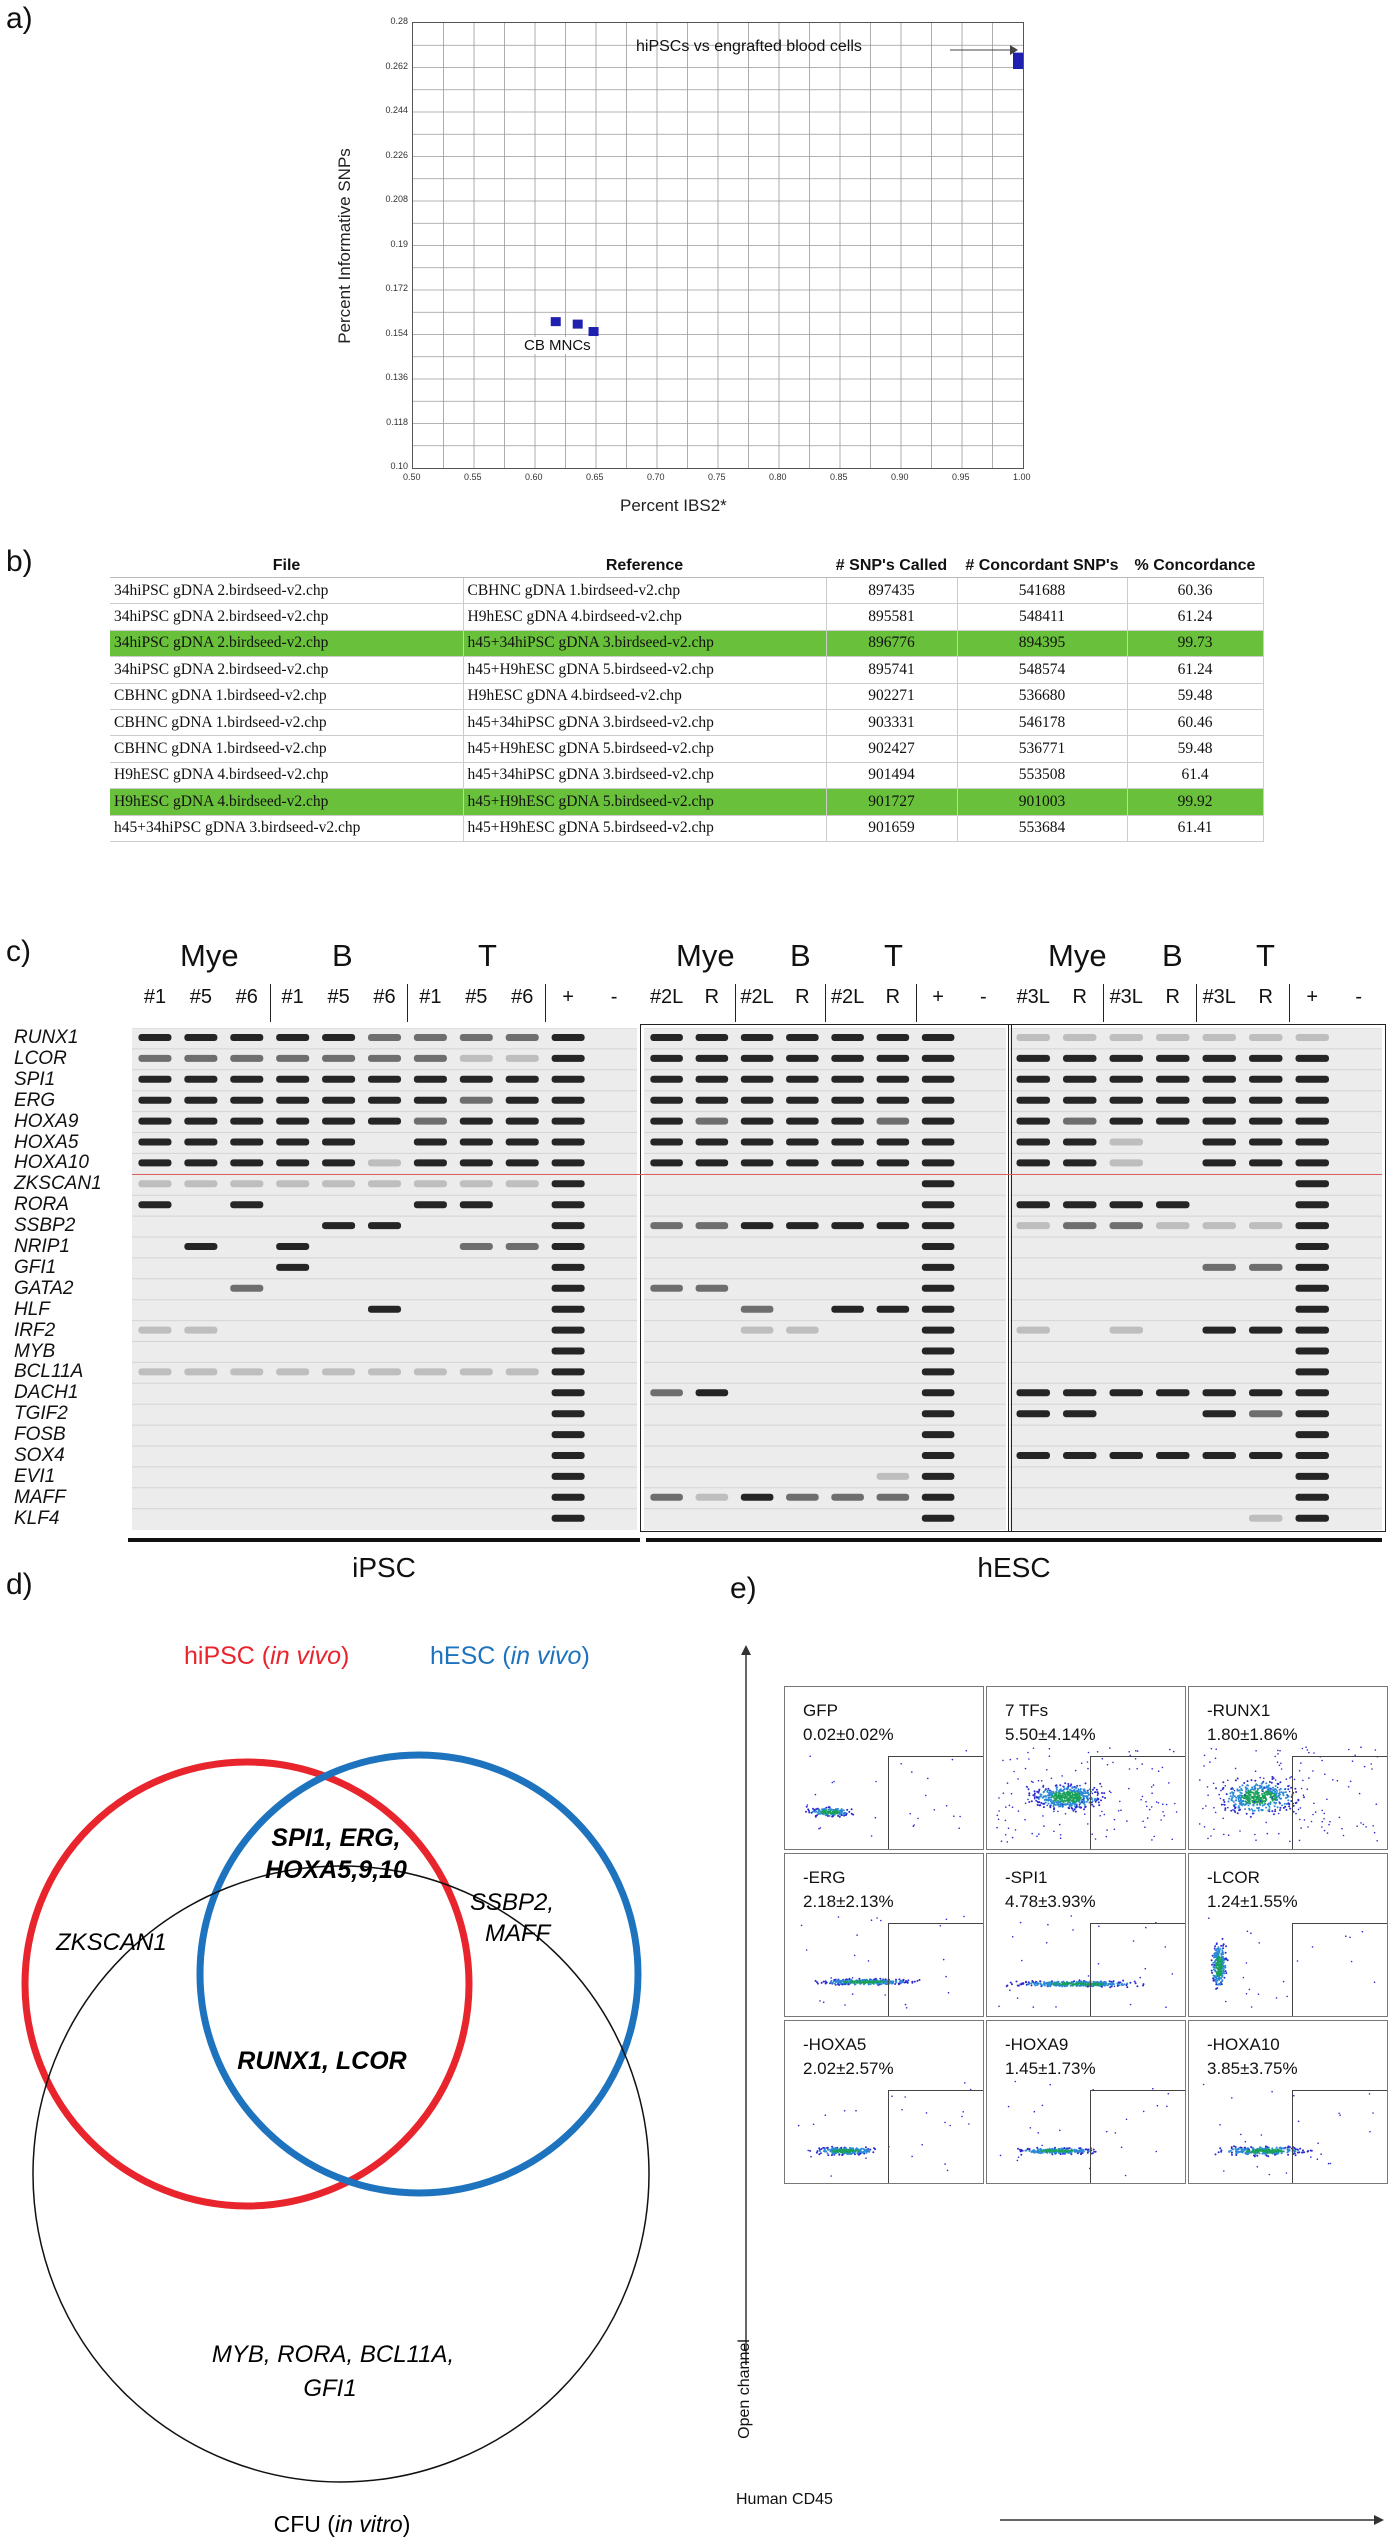 The image size is (1395, 2541). Describe the element at coordinates (1042, 617) in the screenshot. I see `cell-concordant: 548411` at that location.